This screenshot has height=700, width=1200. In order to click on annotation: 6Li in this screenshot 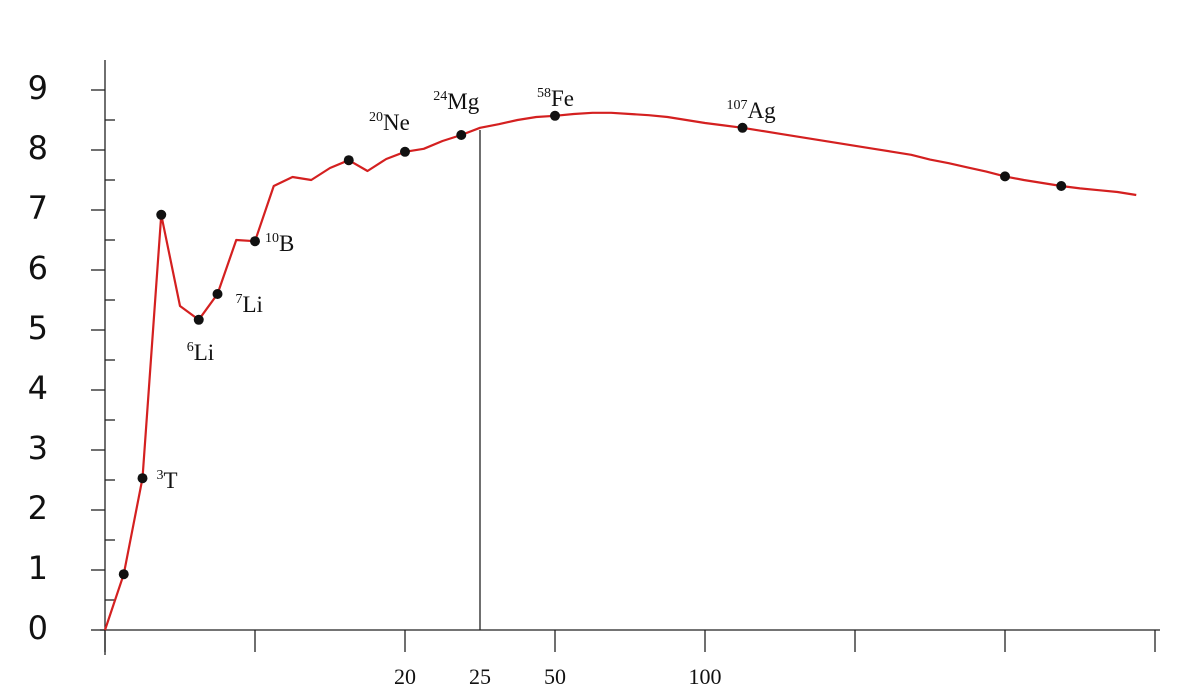, I will do `click(200, 352)`.